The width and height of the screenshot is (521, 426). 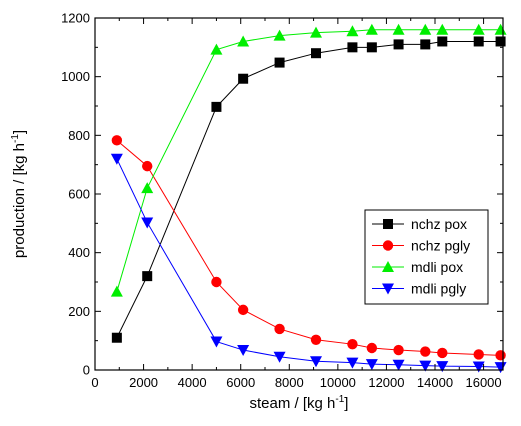 What do you see at coordinates (79, 252) in the screenshot?
I see `y-tick-label: 400` at bounding box center [79, 252].